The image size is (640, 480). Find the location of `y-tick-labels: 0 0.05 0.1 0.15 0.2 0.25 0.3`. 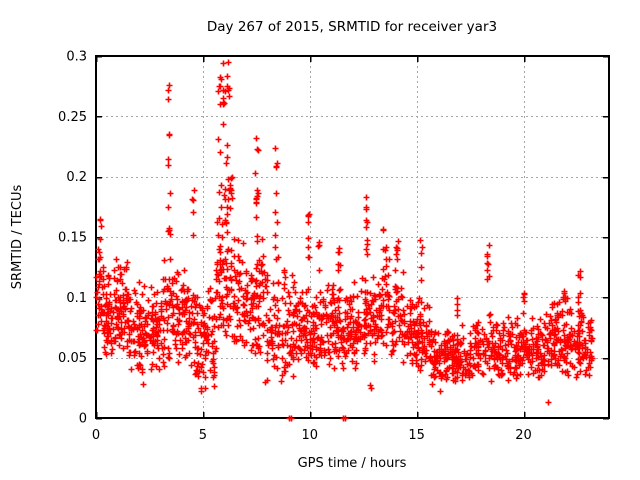

y-tick-labels: 0 0.05 0.1 0.15 0.2 0.25 0.3 is located at coordinates (72, 238).